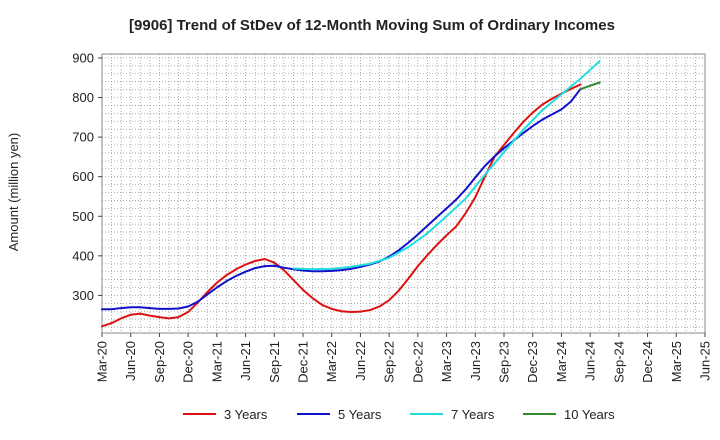 This screenshot has height=440, width=720. What do you see at coordinates (705, 361) in the screenshot?
I see `x-tick-label: Jun-25` at bounding box center [705, 361].